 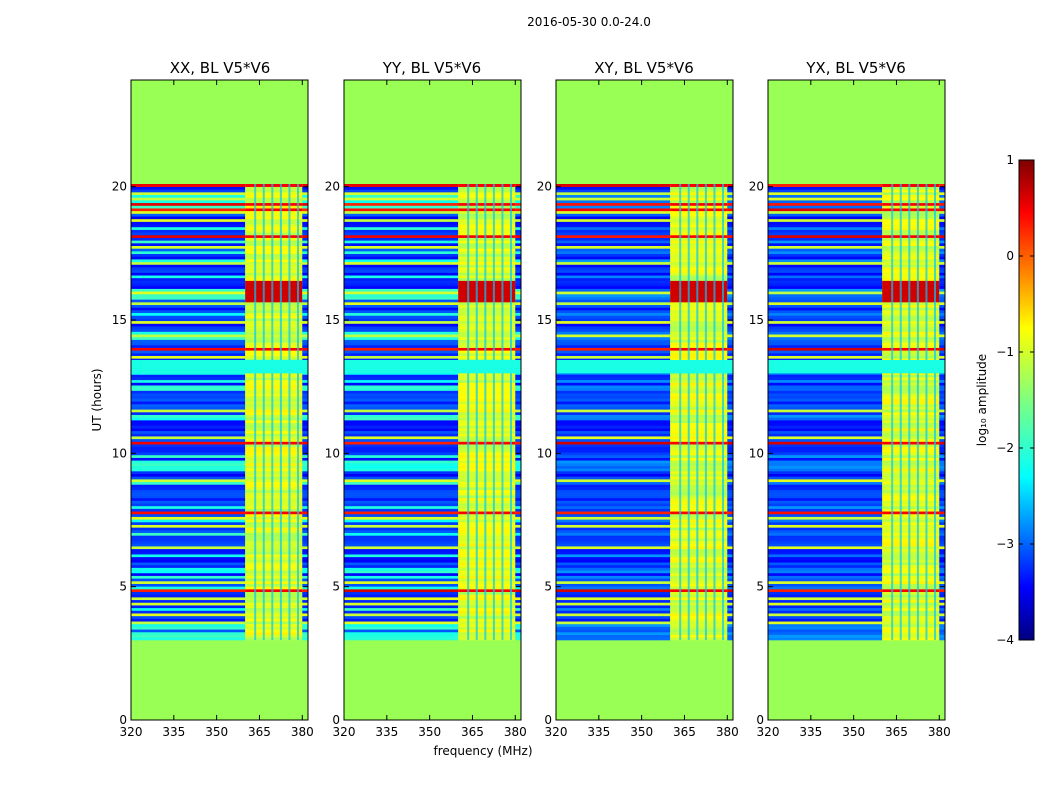 What do you see at coordinates (855, 68) in the screenshot?
I see `panel-title: YX, BL V5*V6` at bounding box center [855, 68].